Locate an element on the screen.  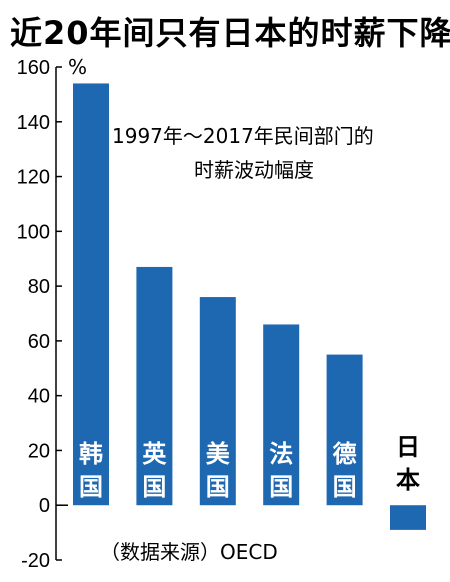
y-tick-label: -20 is located at coordinates (35, 561).